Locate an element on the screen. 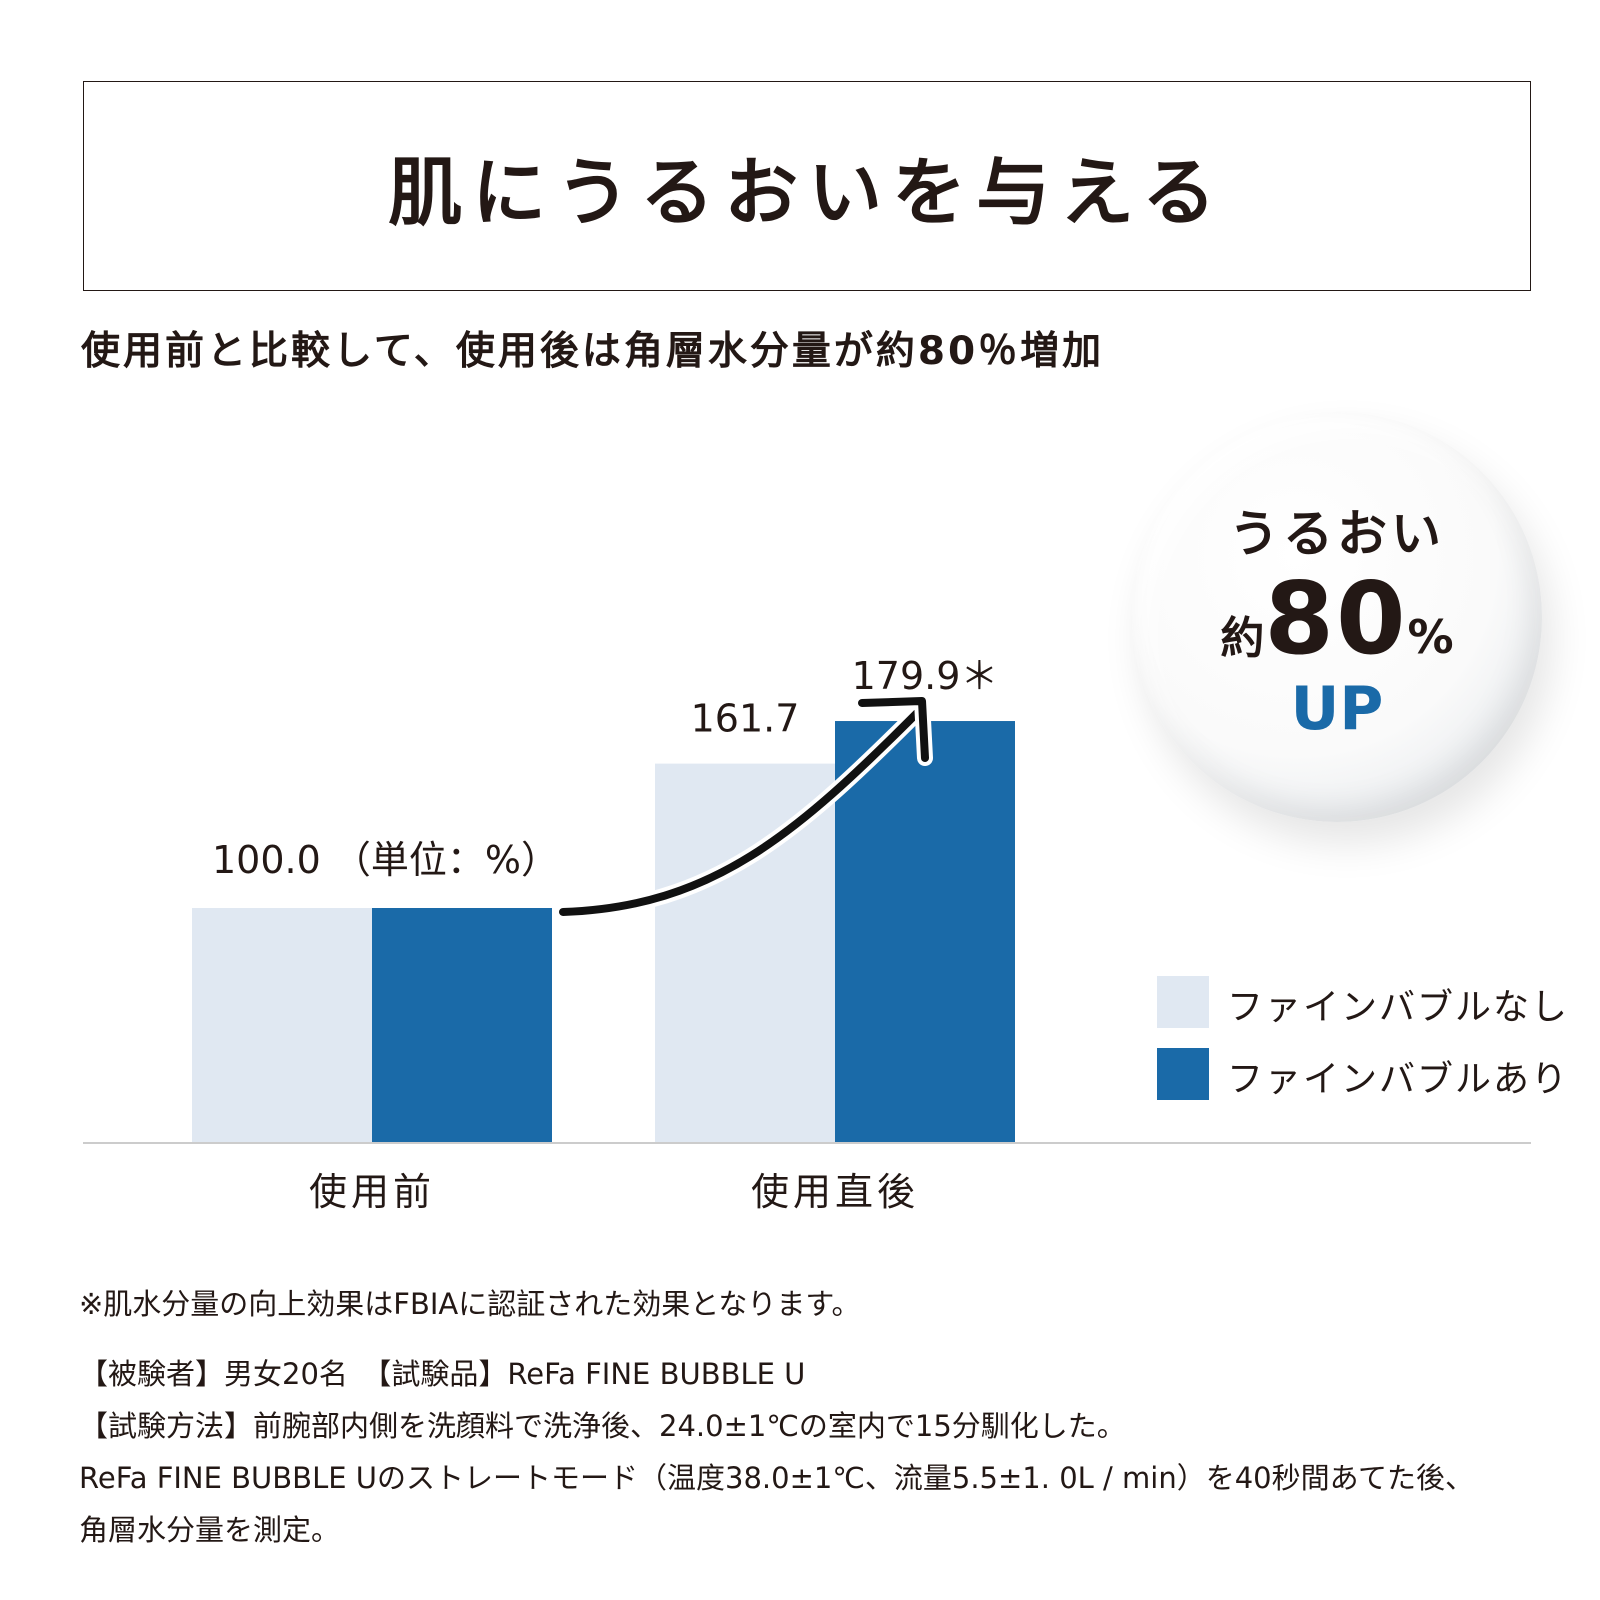  footnote: ※肌水分量の向上効果はFBIAに認証された効果となります。 is located at coordinates (470, 1304).